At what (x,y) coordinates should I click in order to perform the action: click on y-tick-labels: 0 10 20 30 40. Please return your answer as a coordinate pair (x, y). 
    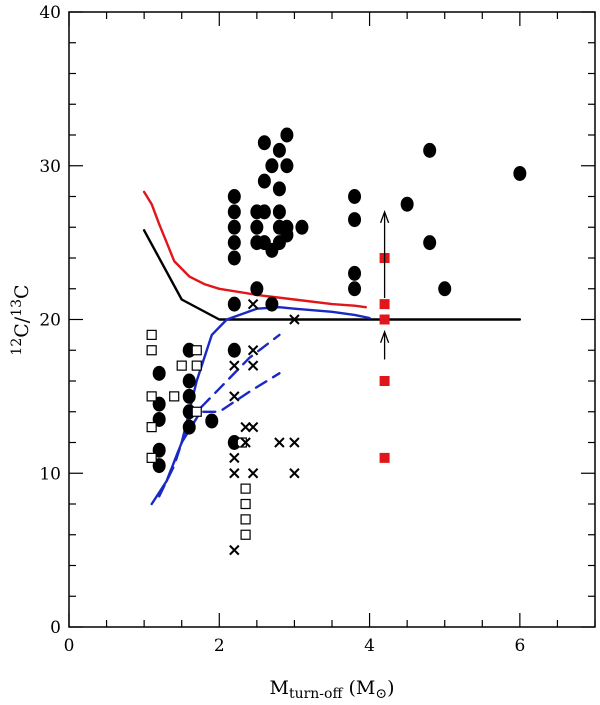
    Looking at the image, I should click on (50, 320).